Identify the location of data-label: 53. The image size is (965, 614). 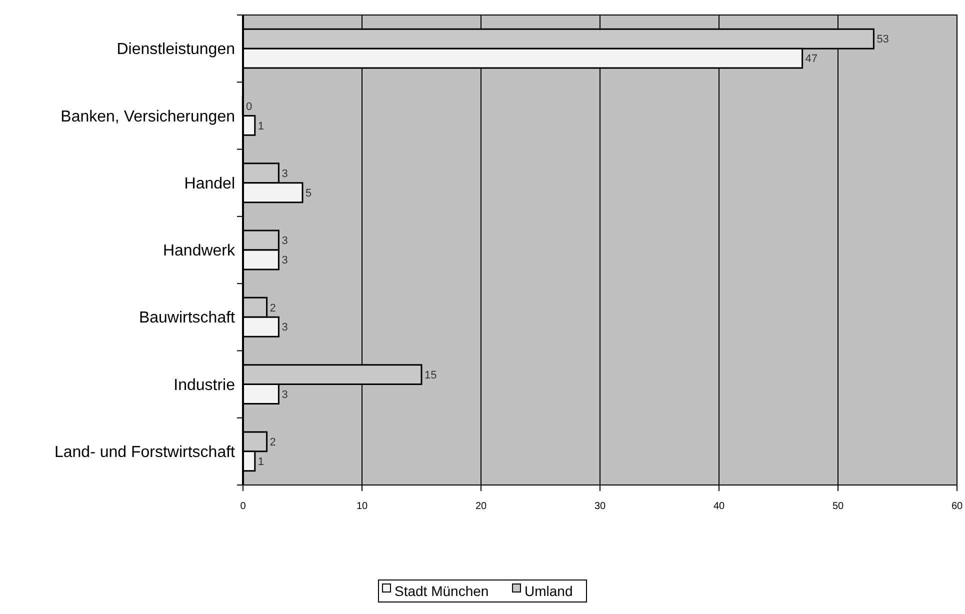
(882, 40).